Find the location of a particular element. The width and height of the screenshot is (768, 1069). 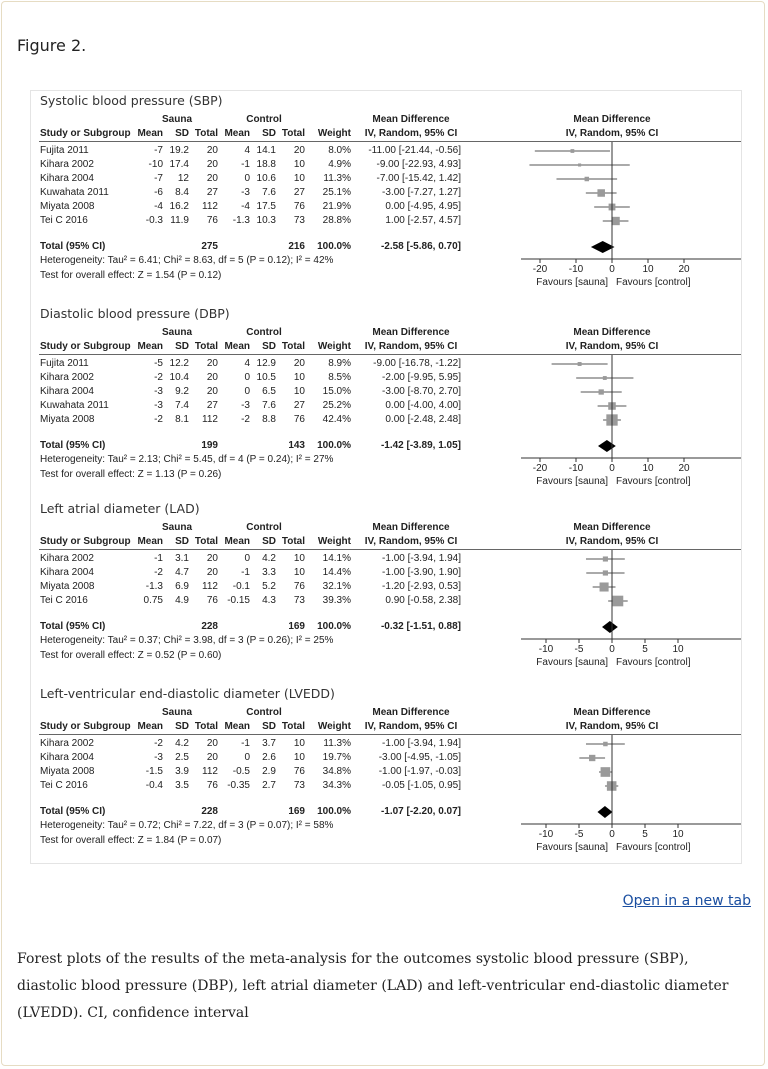

study-weight: 19.7% is located at coordinates (336, 757).